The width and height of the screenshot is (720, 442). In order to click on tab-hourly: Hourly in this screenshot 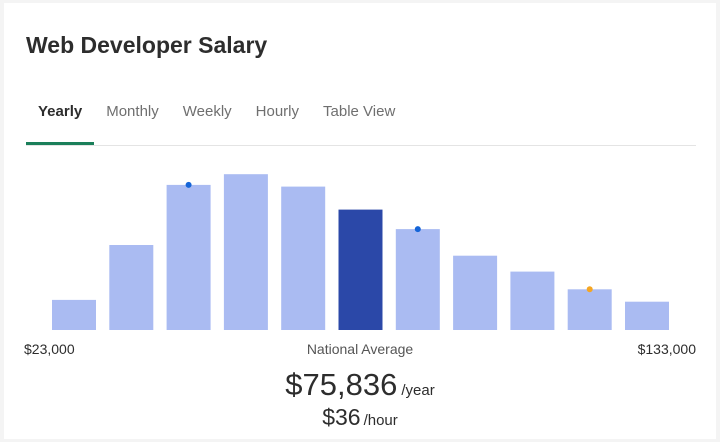, I will do `click(277, 111)`.